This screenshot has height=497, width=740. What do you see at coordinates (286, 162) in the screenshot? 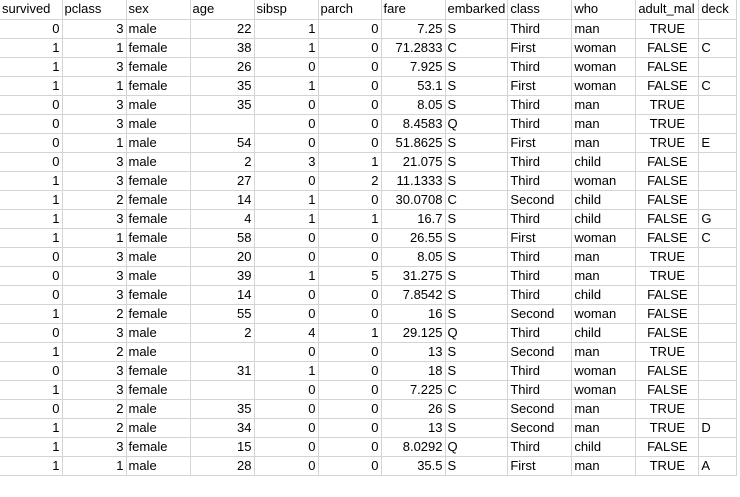
I see `cell-sibsp: 3` at bounding box center [286, 162].